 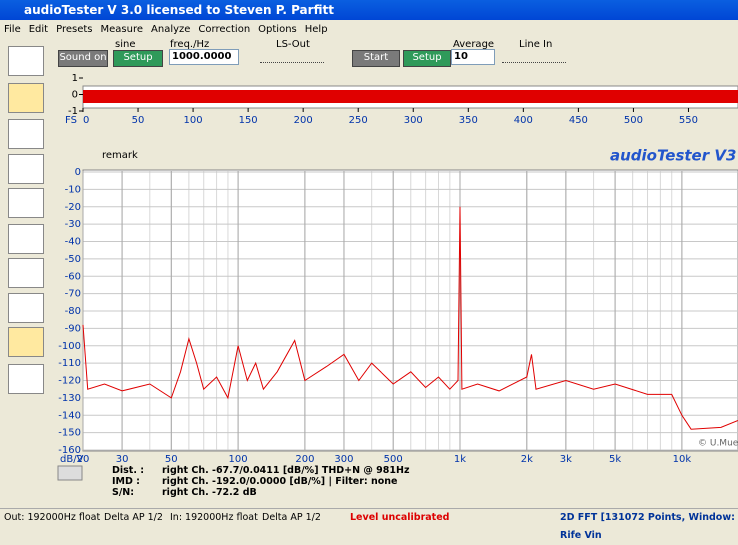 What do you see at coordinates (69, 363) in the screenshot?
I see `y-tick-label: -110` at bounding box center [69, 363].